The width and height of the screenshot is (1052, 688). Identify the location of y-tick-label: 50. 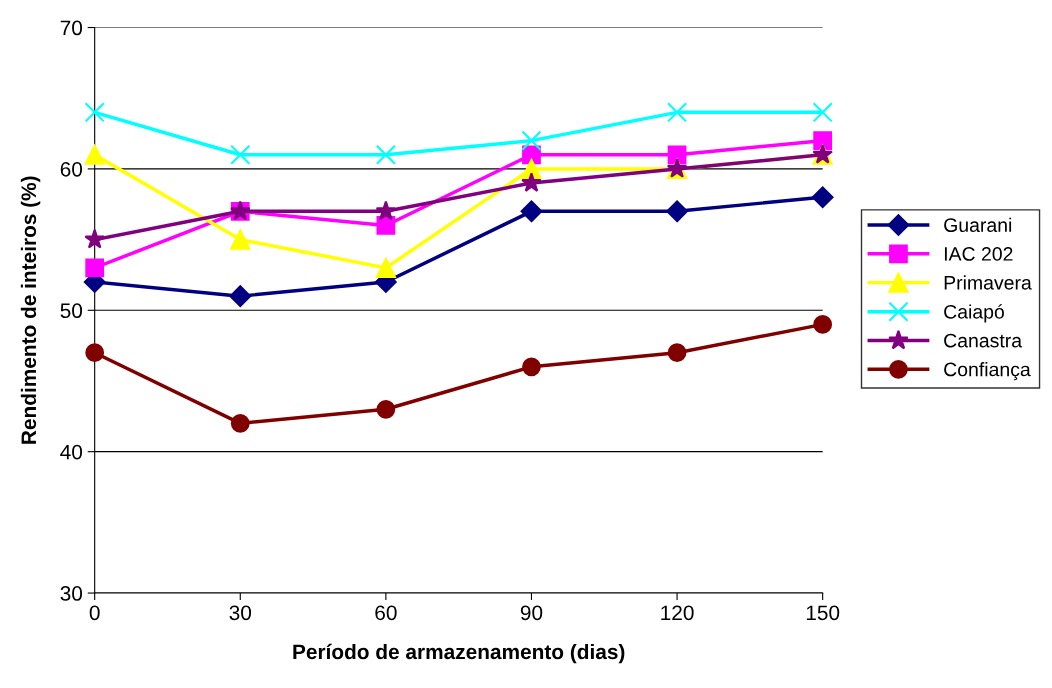
(71, 311).